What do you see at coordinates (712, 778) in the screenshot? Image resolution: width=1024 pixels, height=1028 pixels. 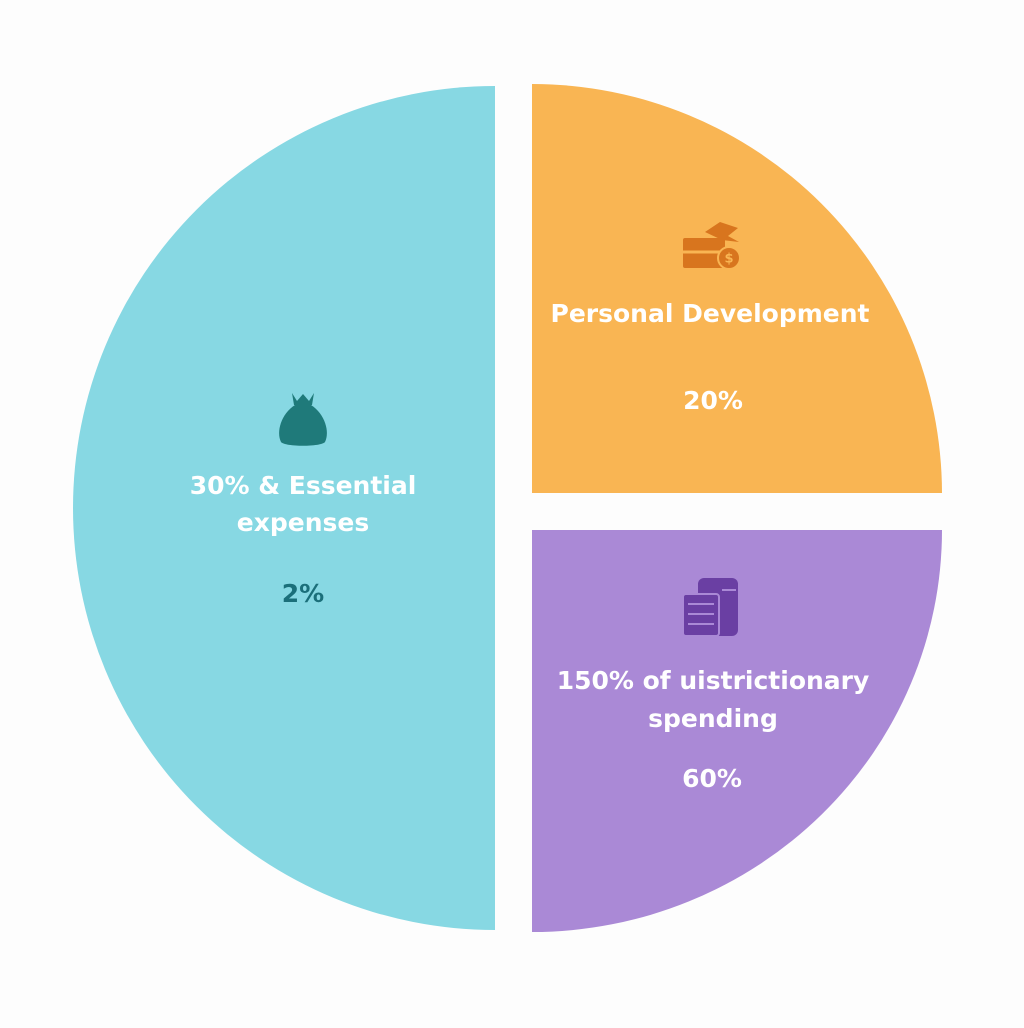 I see `segment-value: 60%` at bounding box center [712, 778].